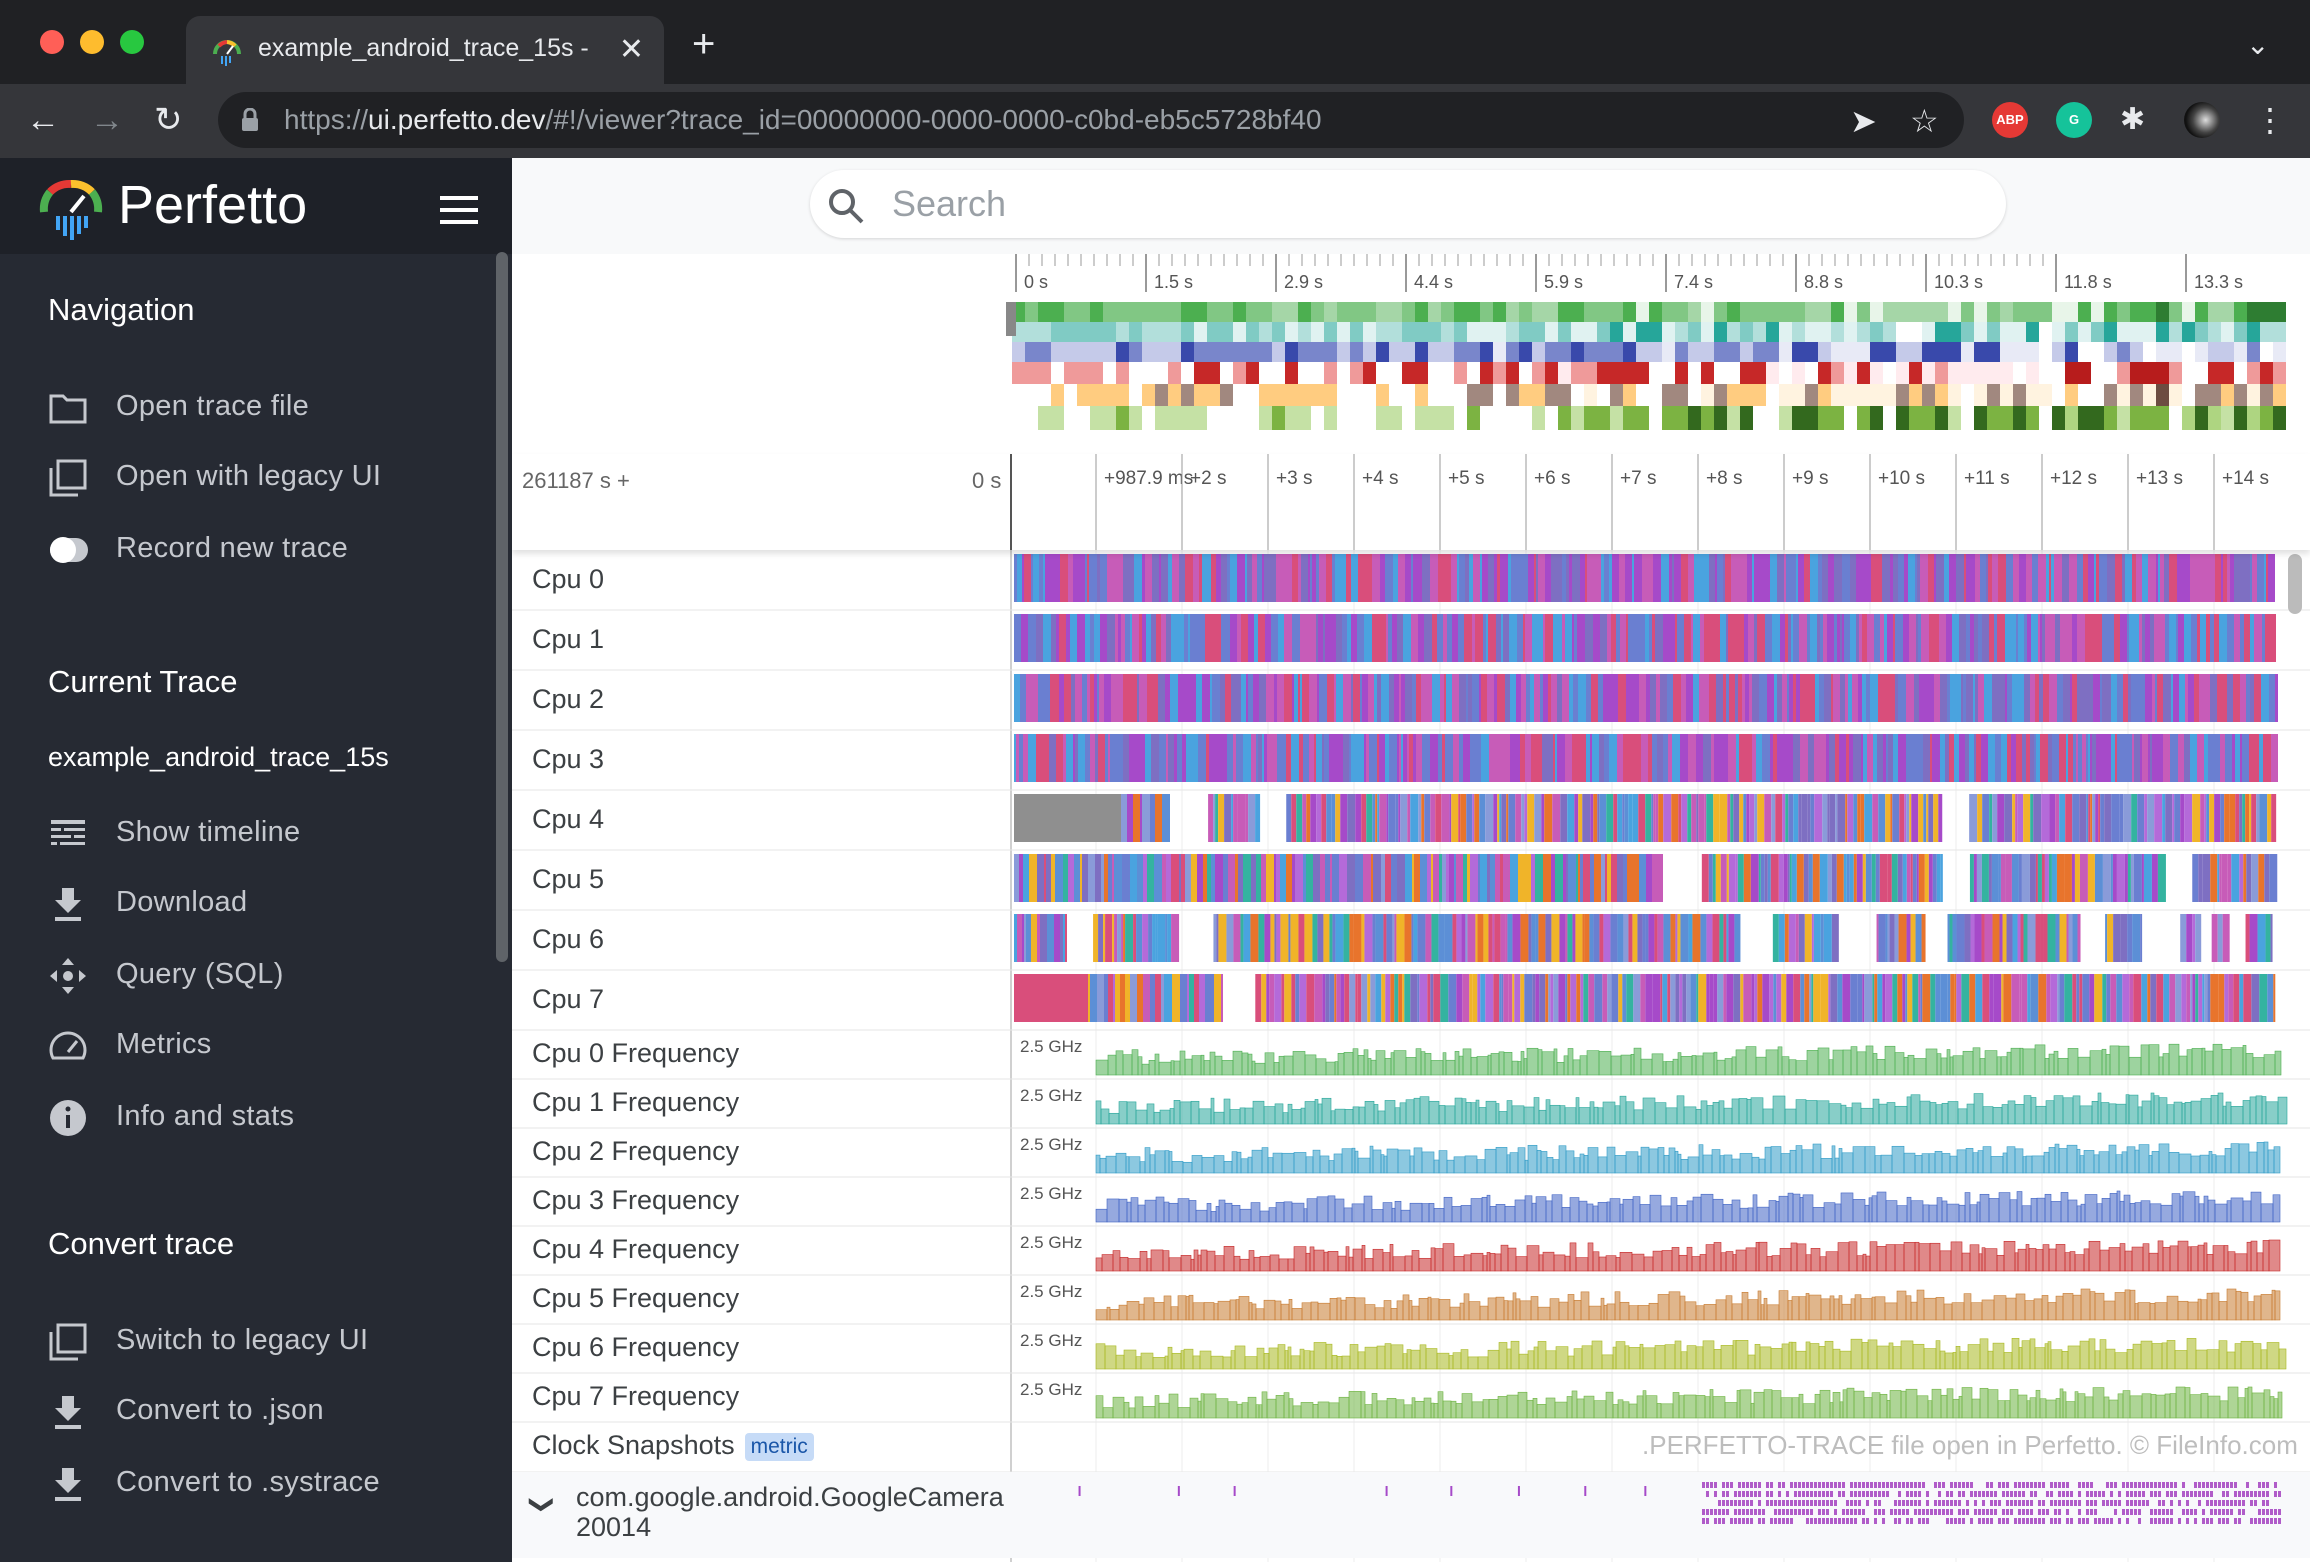 The width and height of the screenshot is (2310, 1562). What do you see at coordinates (636, 1249) in the screenshot?
I see `track-name-cpu-freq-4: Cpu 4 Frequency` at bounding box center [636, 1249].